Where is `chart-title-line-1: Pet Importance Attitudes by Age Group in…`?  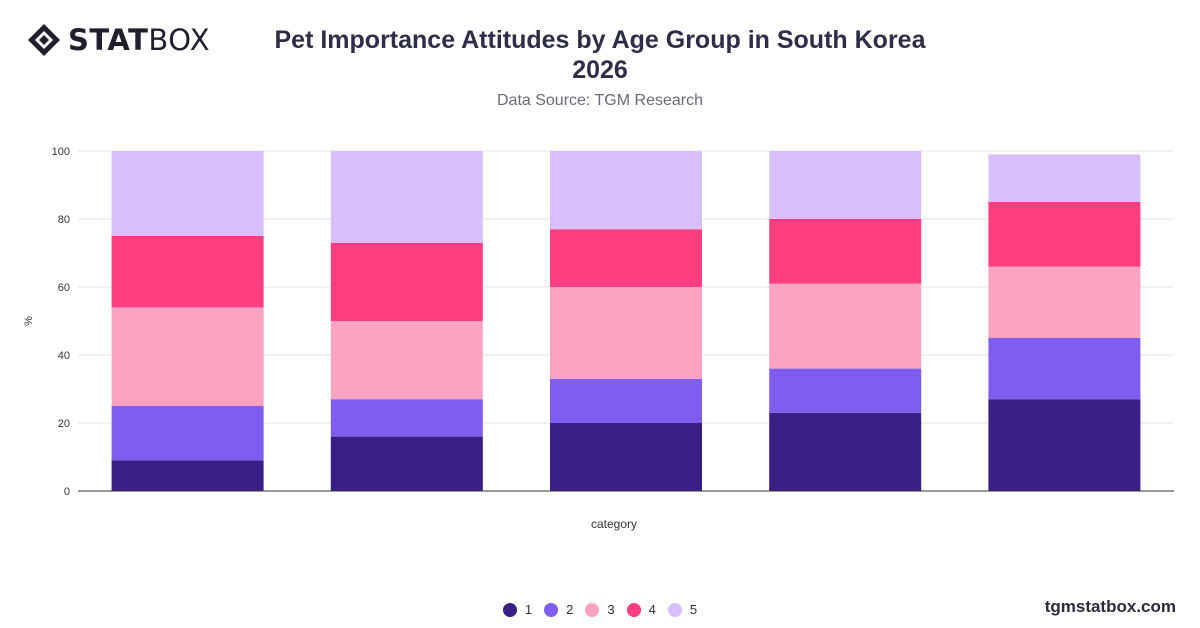
chart-title-line-1: Pet Importance Attitudes by Age Group in… is located at coordinates (600, 40).